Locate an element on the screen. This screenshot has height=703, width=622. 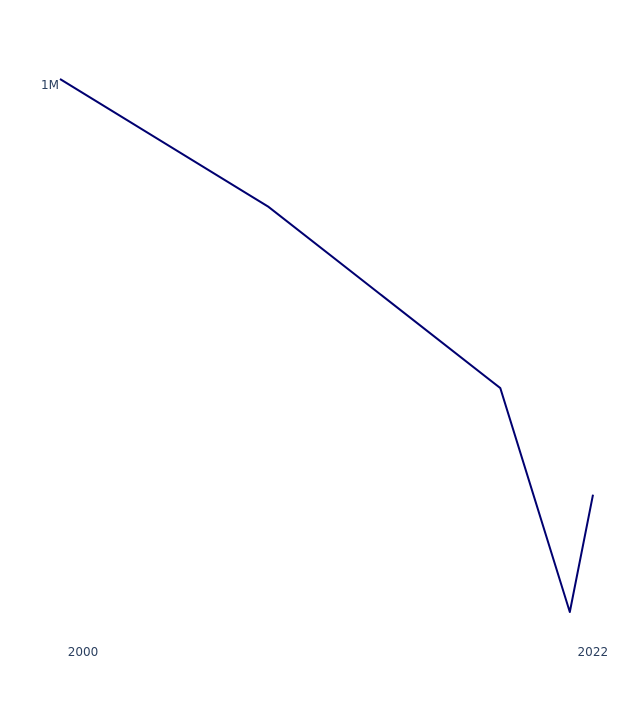
x-axis: 2000 2022 is located at coordinates (338, 652).